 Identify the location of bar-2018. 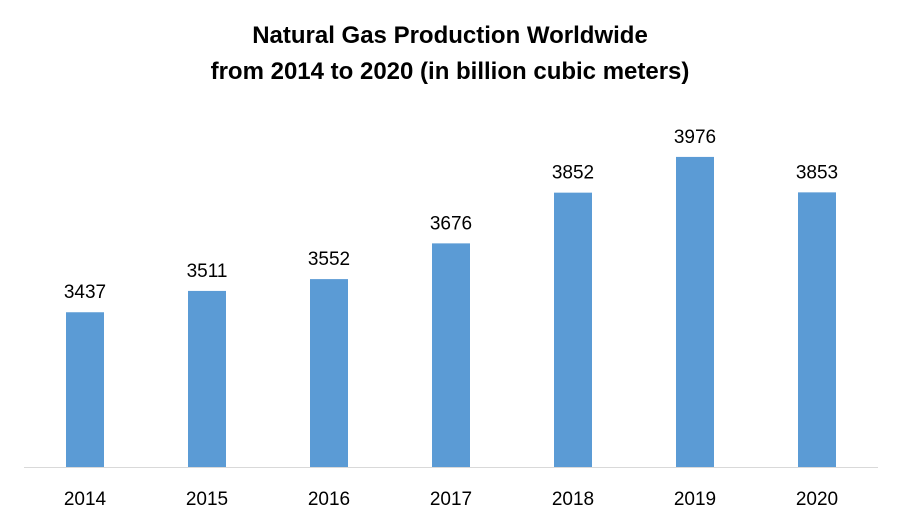
(573, 329).